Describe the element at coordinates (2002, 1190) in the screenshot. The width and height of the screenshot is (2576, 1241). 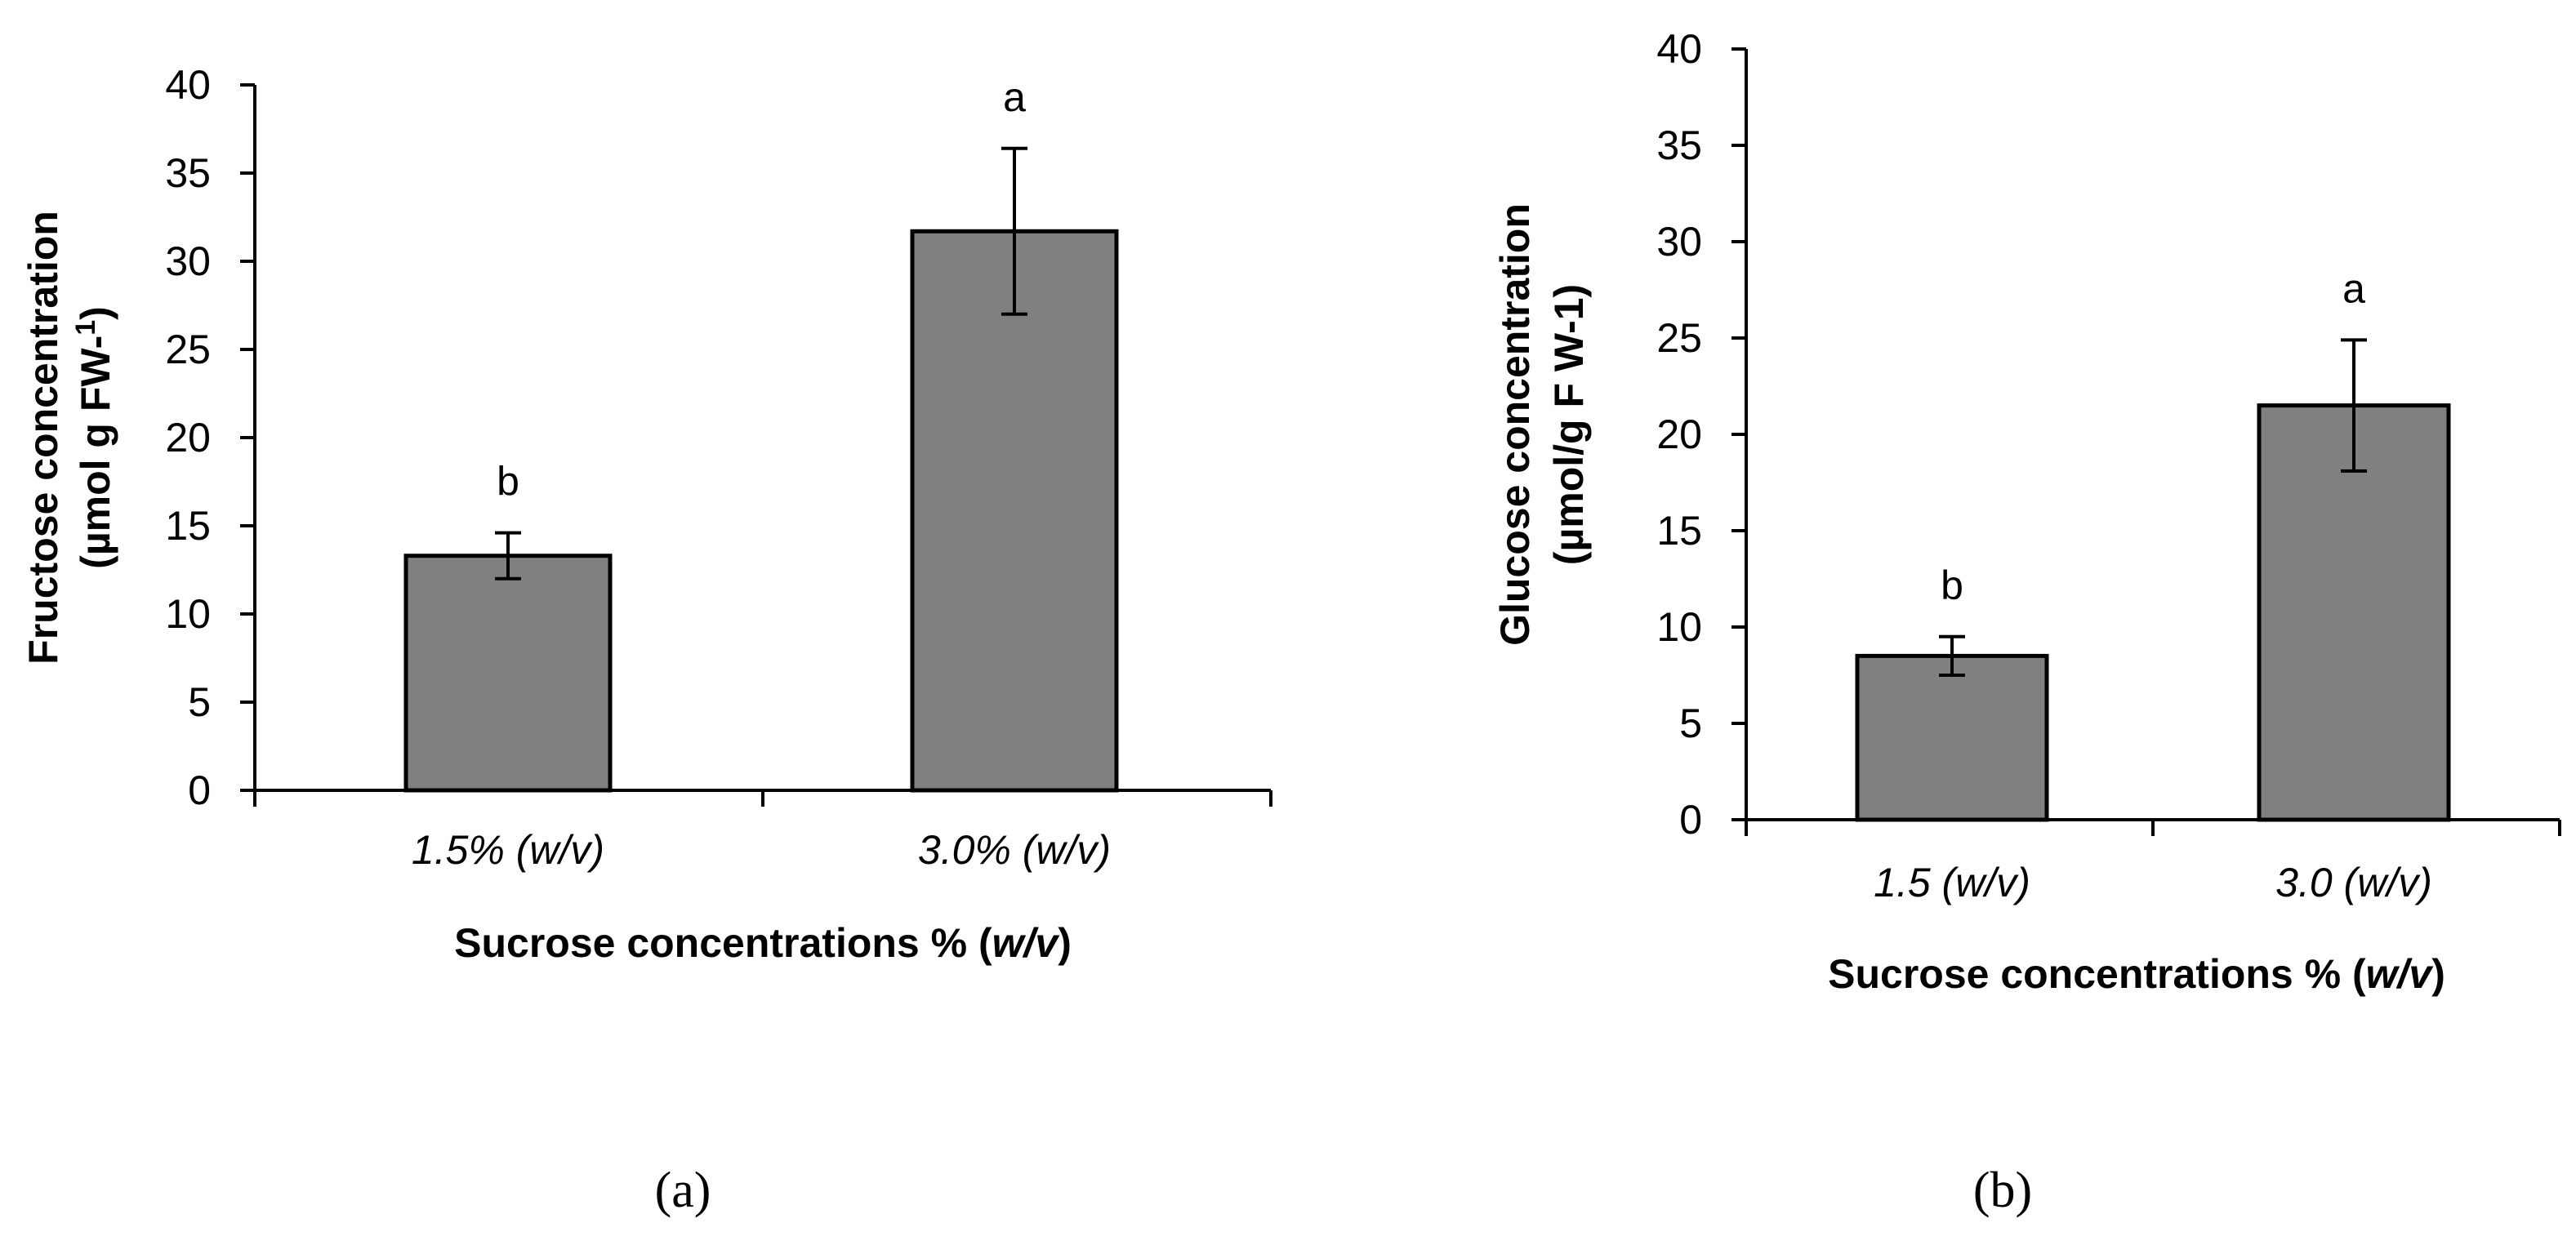
I see `panel-label-b: (b)` at that location.